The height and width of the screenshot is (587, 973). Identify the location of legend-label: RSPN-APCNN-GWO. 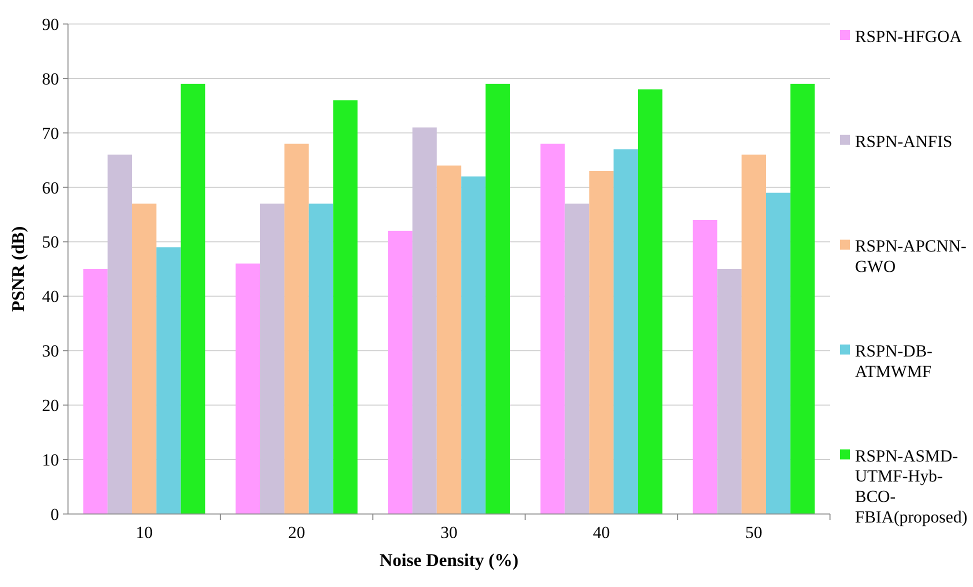
(911, 256).